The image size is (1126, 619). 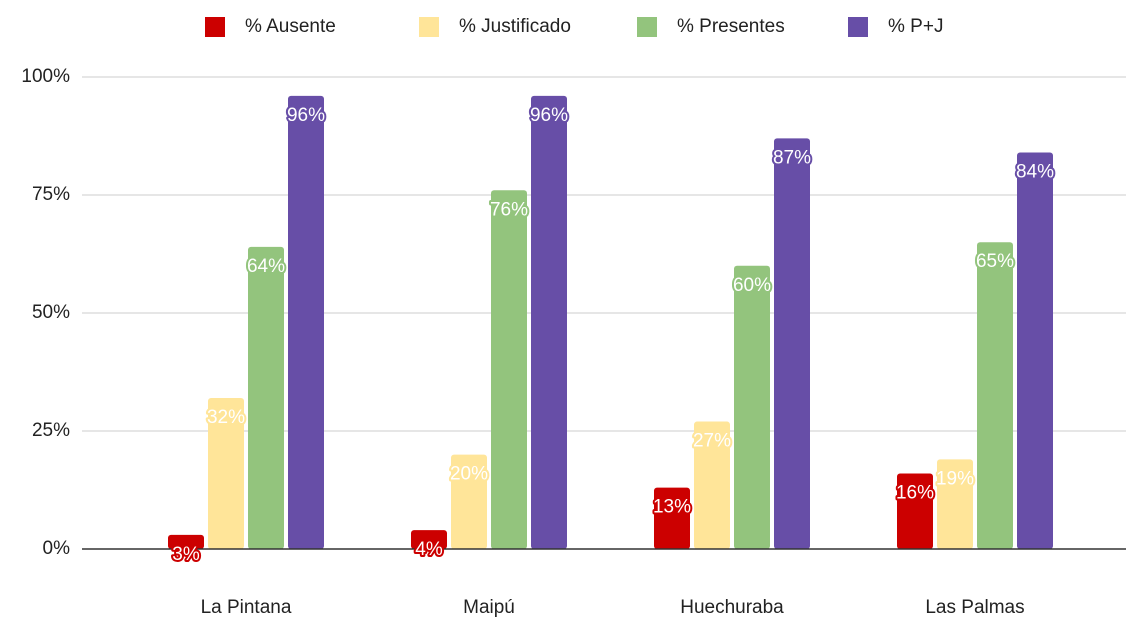 I want to click on x-tick-label: Las Palmas, so click(x=974, y=607).